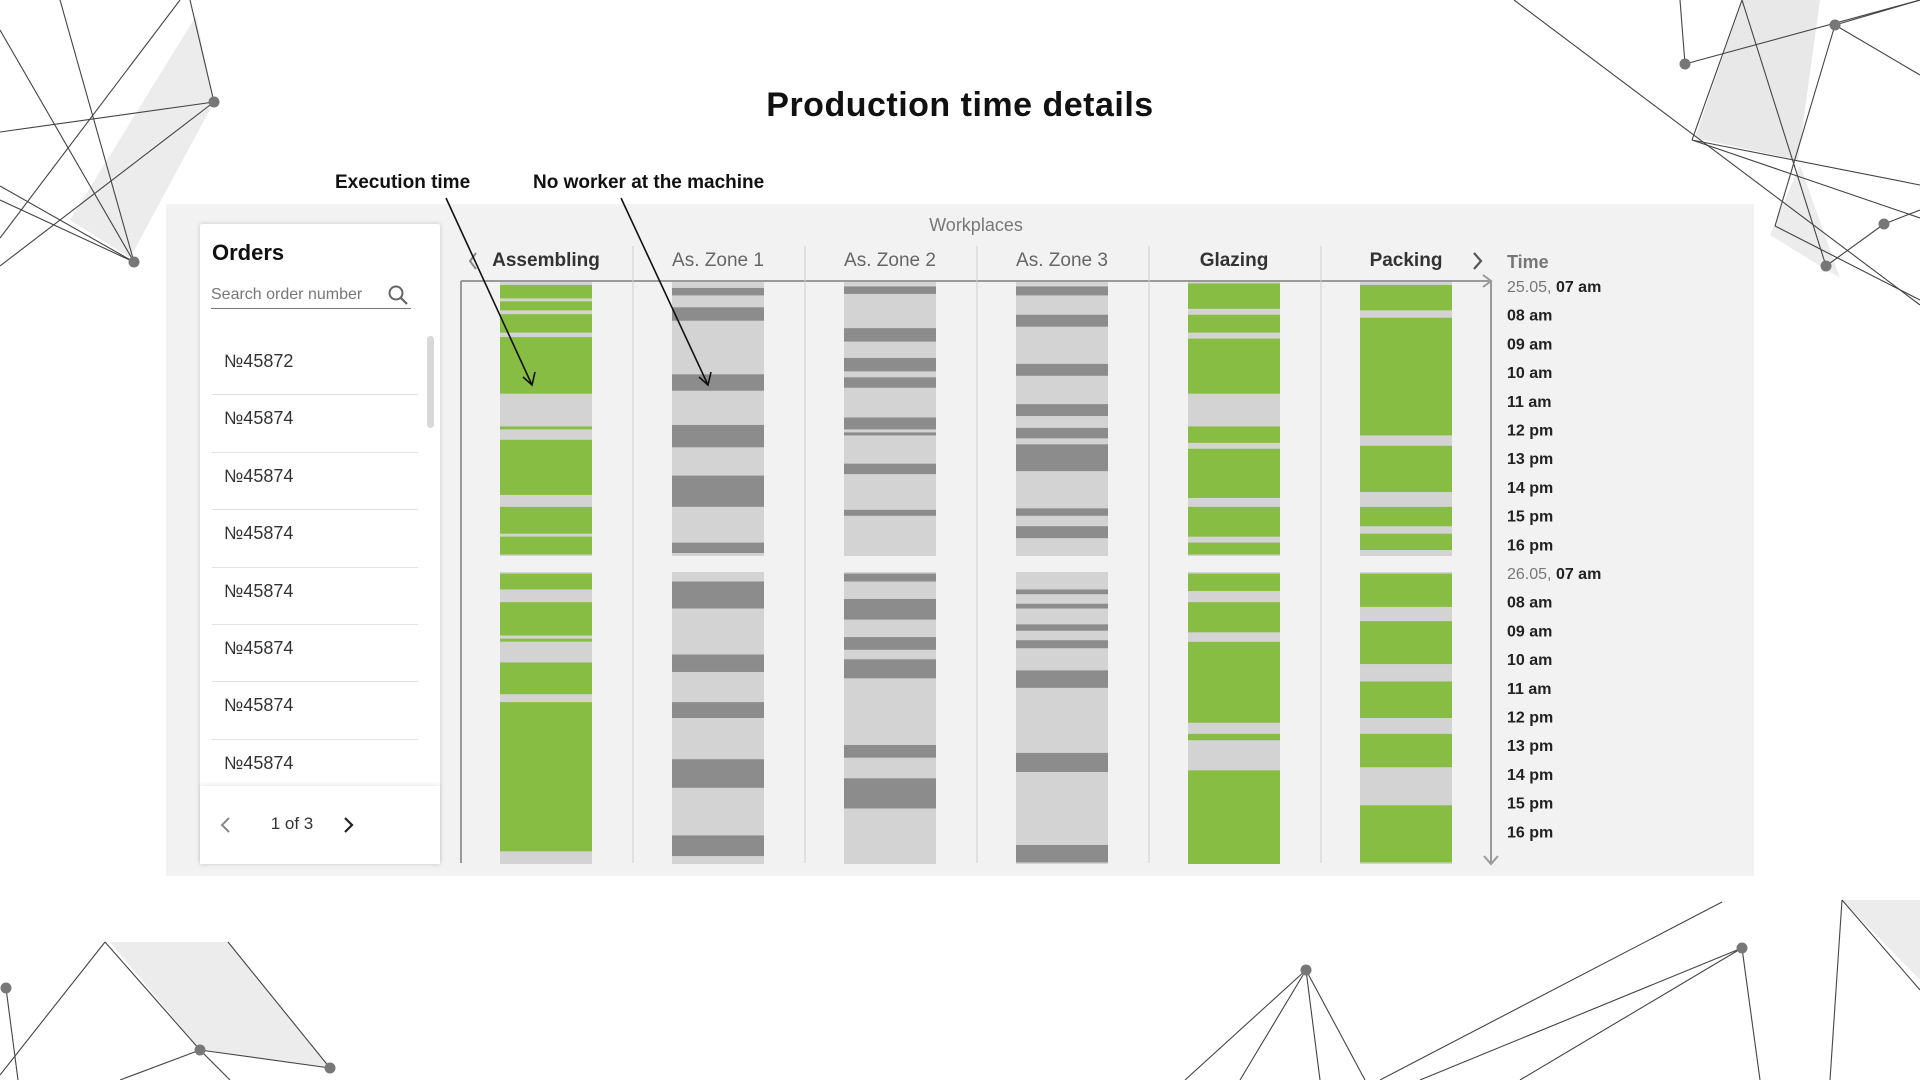 Image resolution: width=1920 pixels, height=1080 pixels. I want to click on column-header: As. Zone 2, so click(890, 260).